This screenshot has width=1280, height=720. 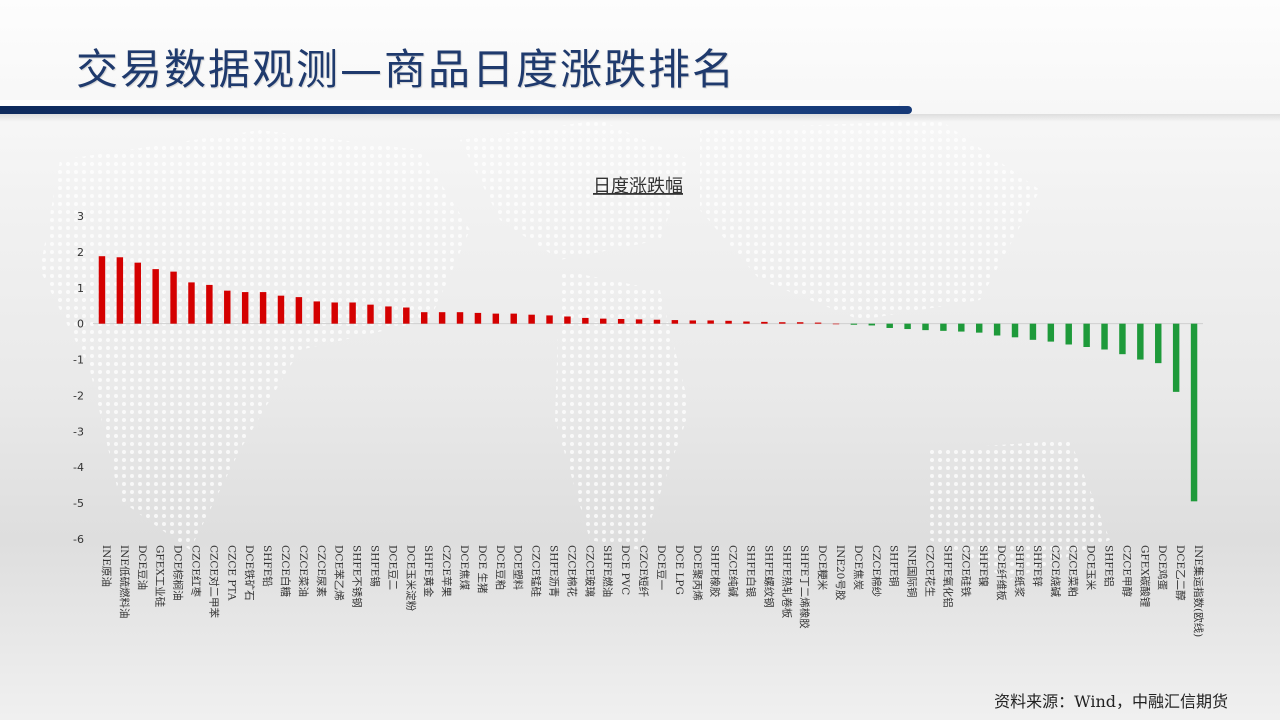 I want to click on x-tick-label: DCE LPG, so click(x=679, y=570).